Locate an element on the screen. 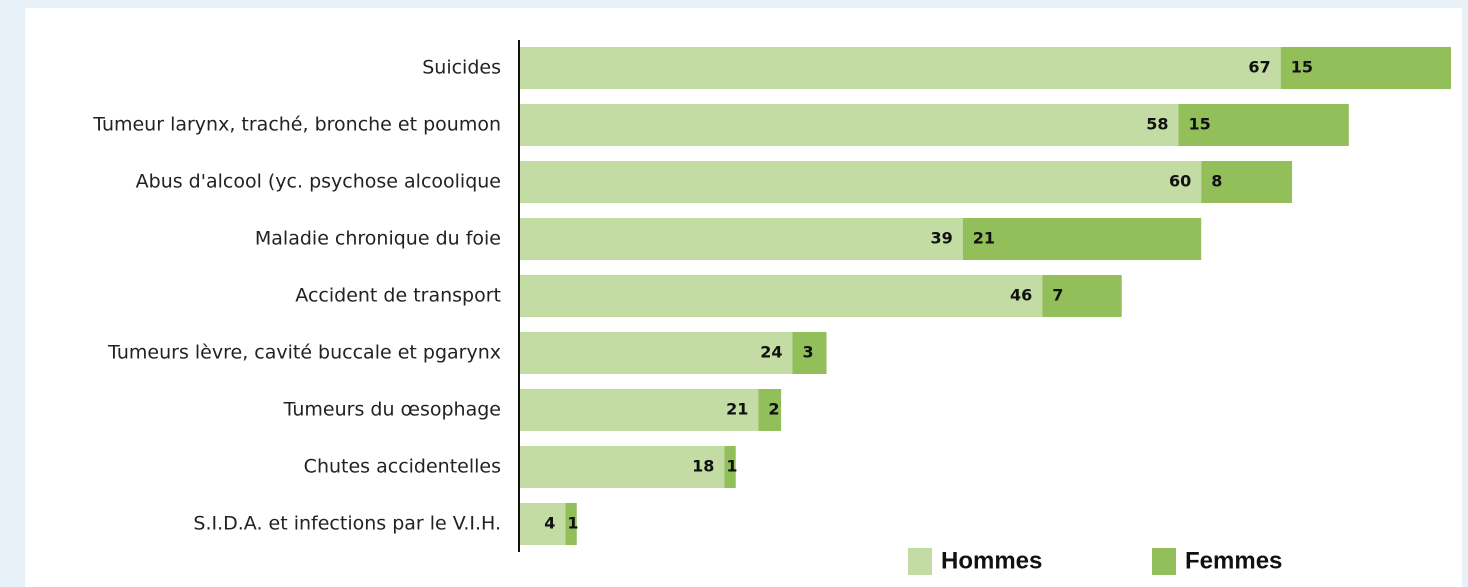 This screenshot has height=587, width=1468. data-label: 46 is located at coordinates (1021, 295).